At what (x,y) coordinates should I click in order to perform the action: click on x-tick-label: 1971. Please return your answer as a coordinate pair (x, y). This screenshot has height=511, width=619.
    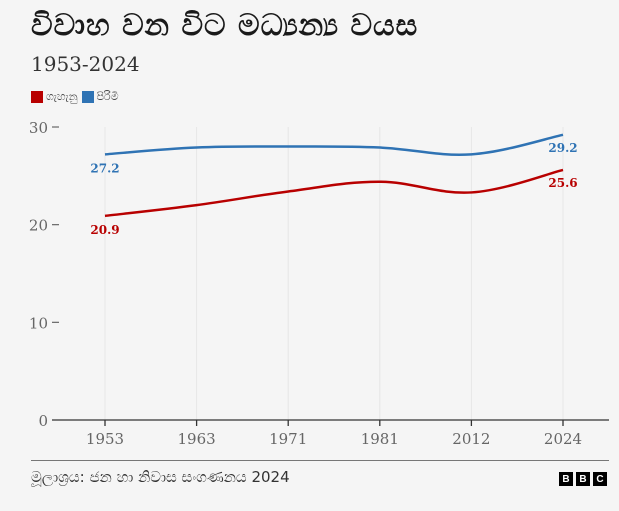
    Looking at the image, I should click on (288, 439).